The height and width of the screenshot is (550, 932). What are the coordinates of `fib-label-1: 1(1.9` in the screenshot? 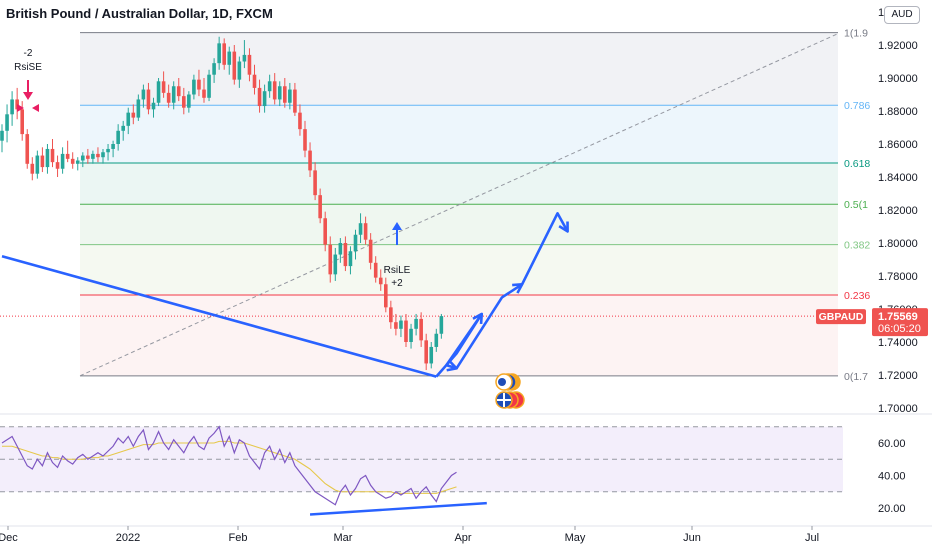 It's located at (856, 34).